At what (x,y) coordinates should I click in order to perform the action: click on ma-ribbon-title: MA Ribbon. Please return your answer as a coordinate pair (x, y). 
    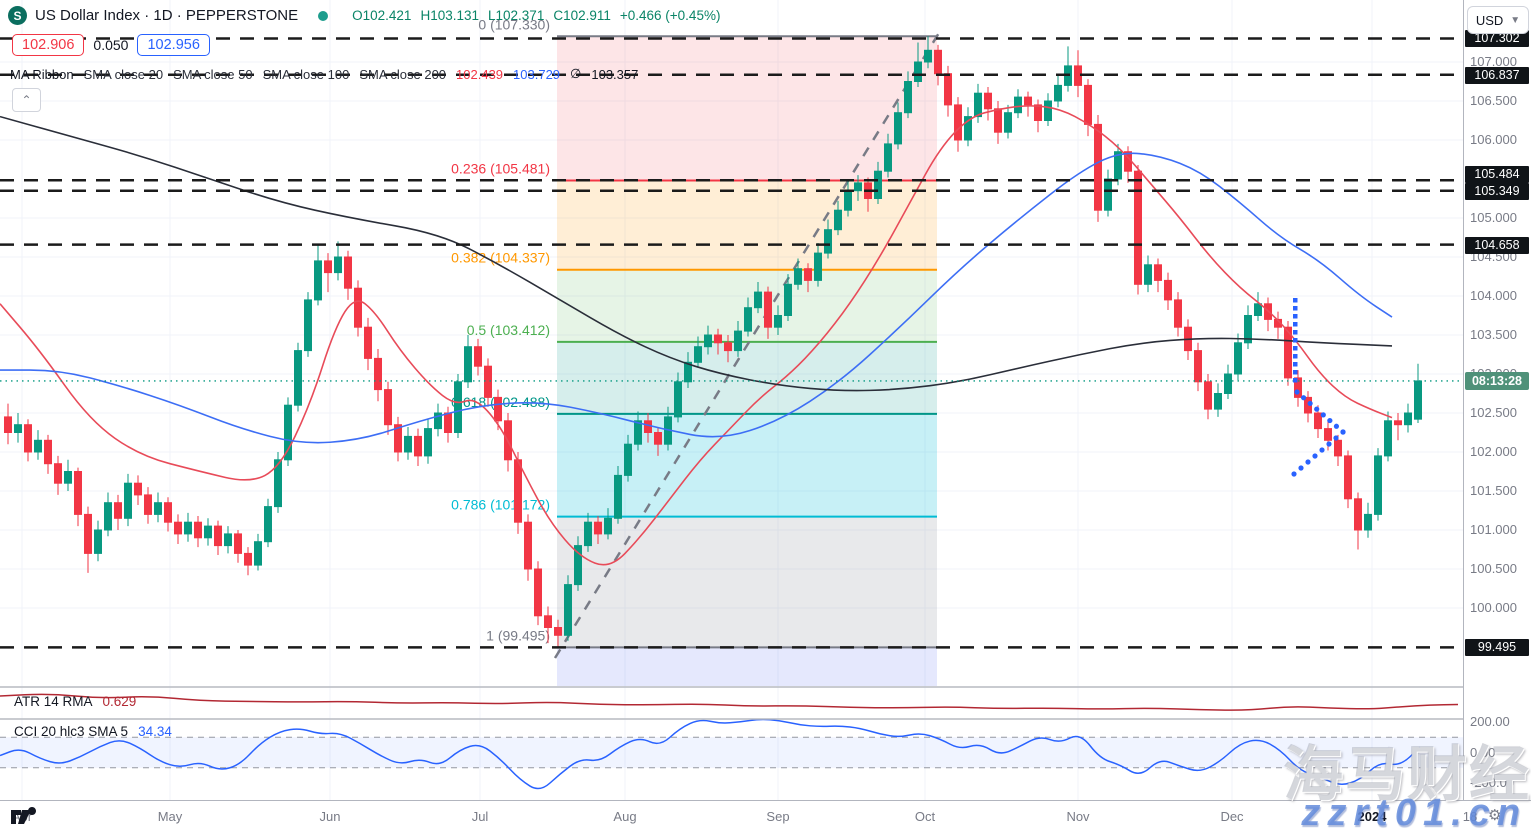
    Looking at the image, I should click on (42, 74).